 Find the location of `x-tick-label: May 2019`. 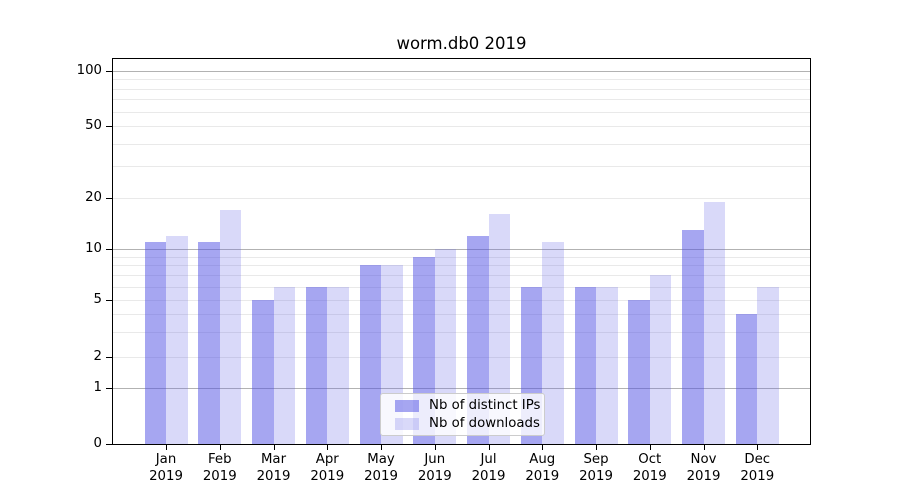

x-tick-label: May 2019 is located at coordinates (381, 468).